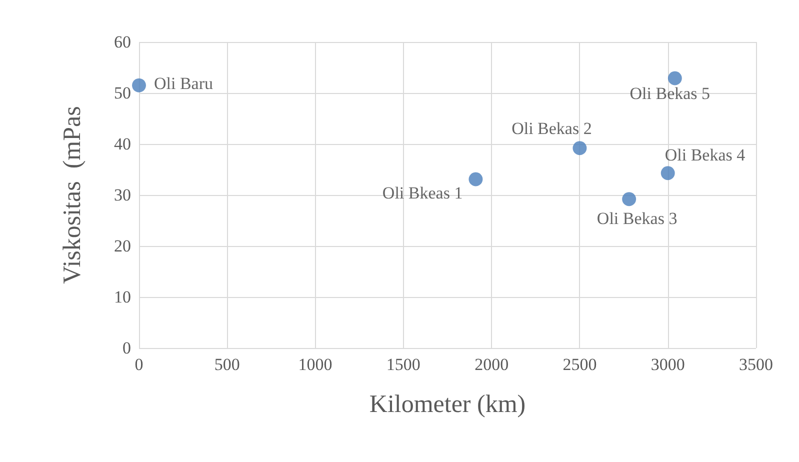 The height and width of the screenshot is (462, 799). What do you see at coordinates (705, 155) in the screenshot?
I see `annotation: Oli Bekas 4` at bounding box center [705, 155].